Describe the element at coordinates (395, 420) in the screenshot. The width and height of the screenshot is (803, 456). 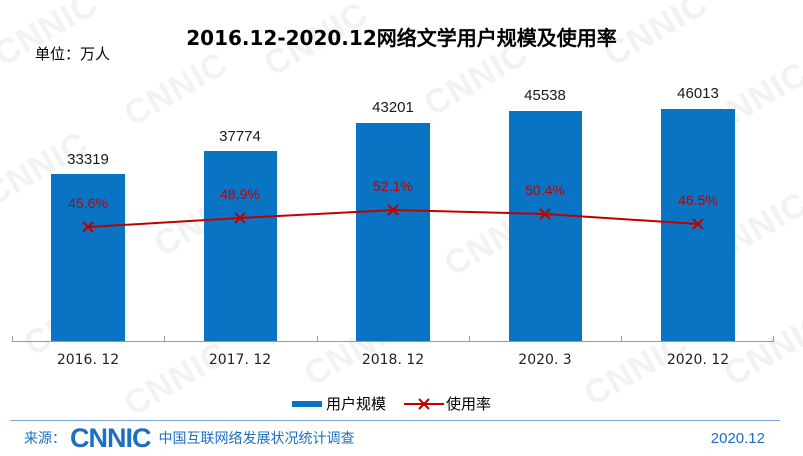
I see `footer-divider` at that location.